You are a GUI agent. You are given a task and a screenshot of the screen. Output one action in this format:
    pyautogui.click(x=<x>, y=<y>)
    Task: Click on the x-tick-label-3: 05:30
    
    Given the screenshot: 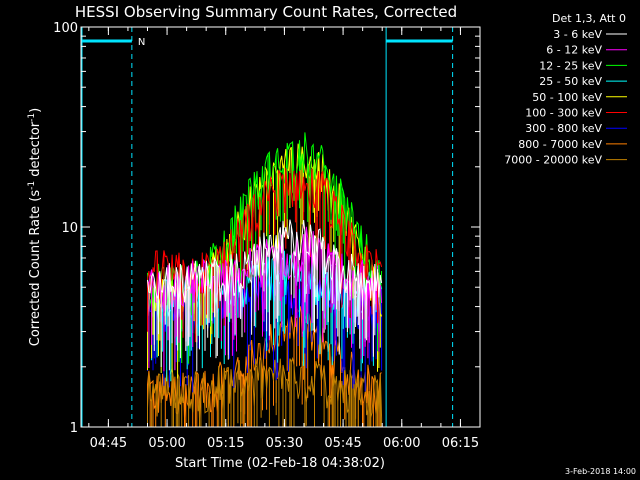 What is the action you would take?
    pyautogui.click(x=284, y=443)
    